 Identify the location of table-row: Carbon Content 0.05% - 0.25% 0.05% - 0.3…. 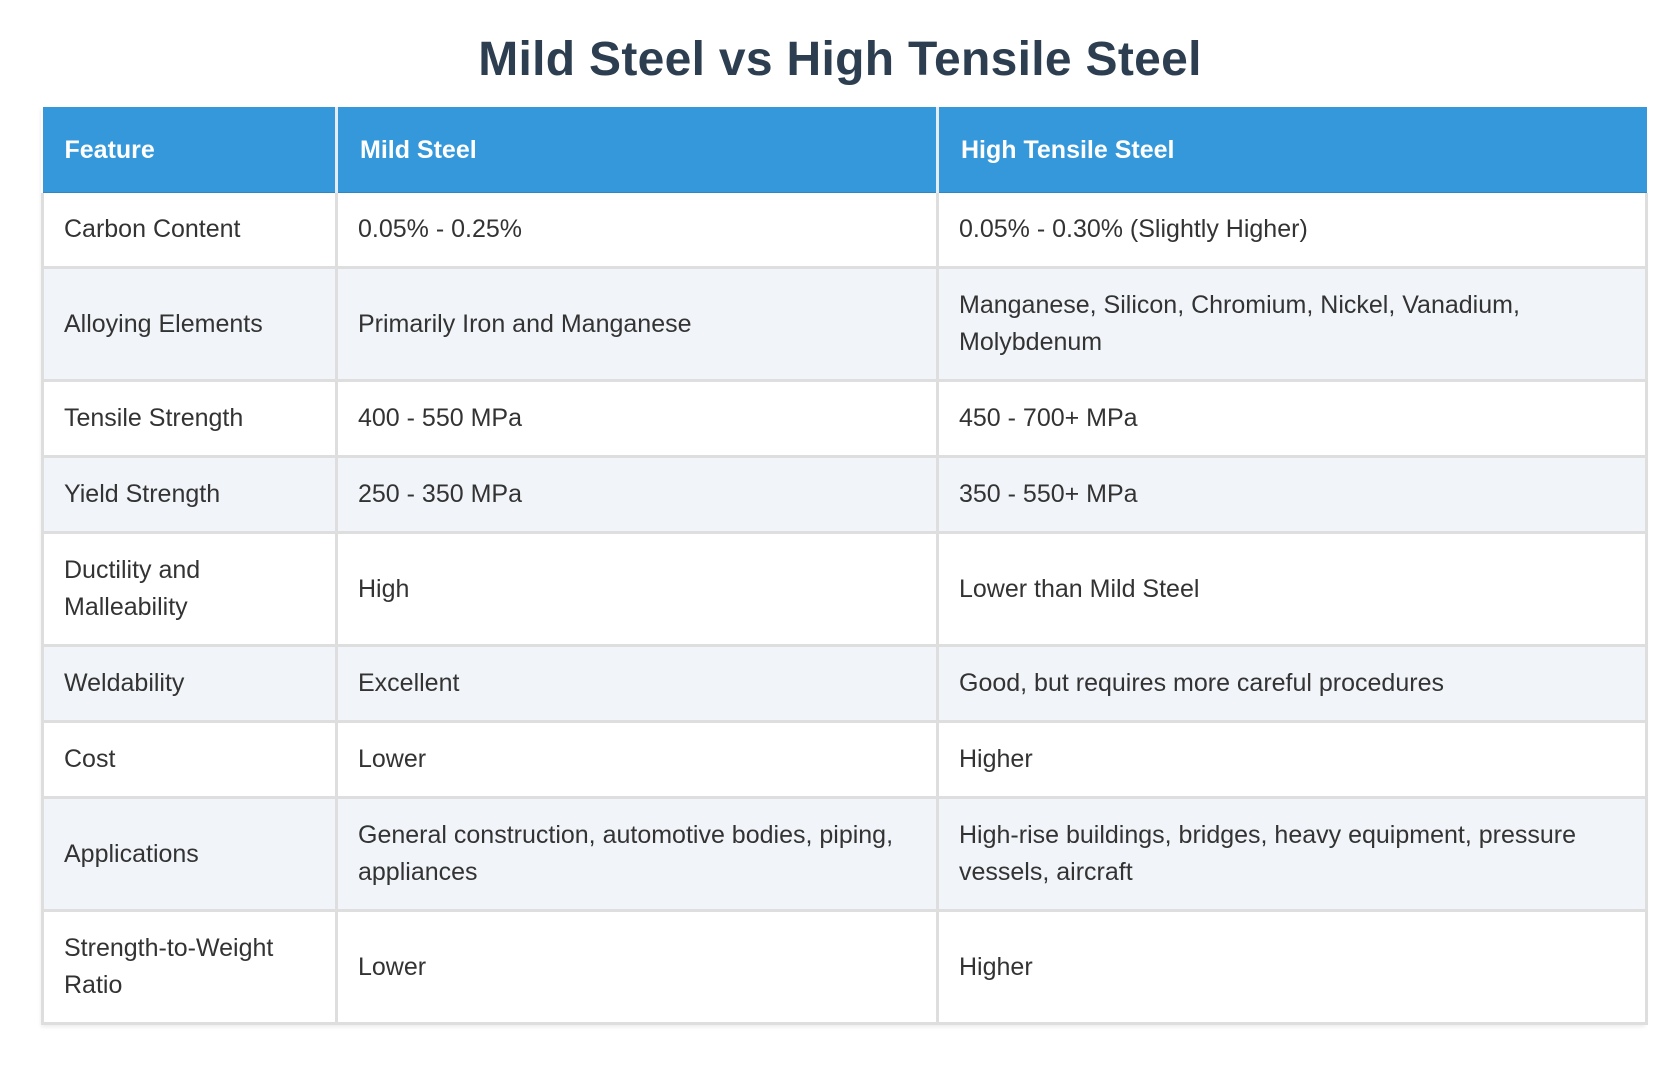
(844, 231).